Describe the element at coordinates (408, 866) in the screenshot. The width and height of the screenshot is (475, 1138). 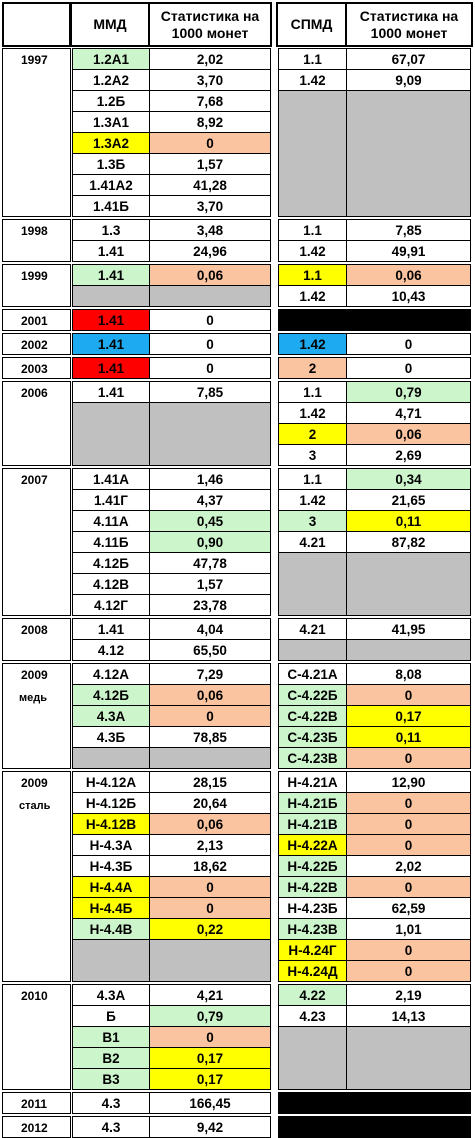
I see `spmd-stat-cell: 2,02` at that location.